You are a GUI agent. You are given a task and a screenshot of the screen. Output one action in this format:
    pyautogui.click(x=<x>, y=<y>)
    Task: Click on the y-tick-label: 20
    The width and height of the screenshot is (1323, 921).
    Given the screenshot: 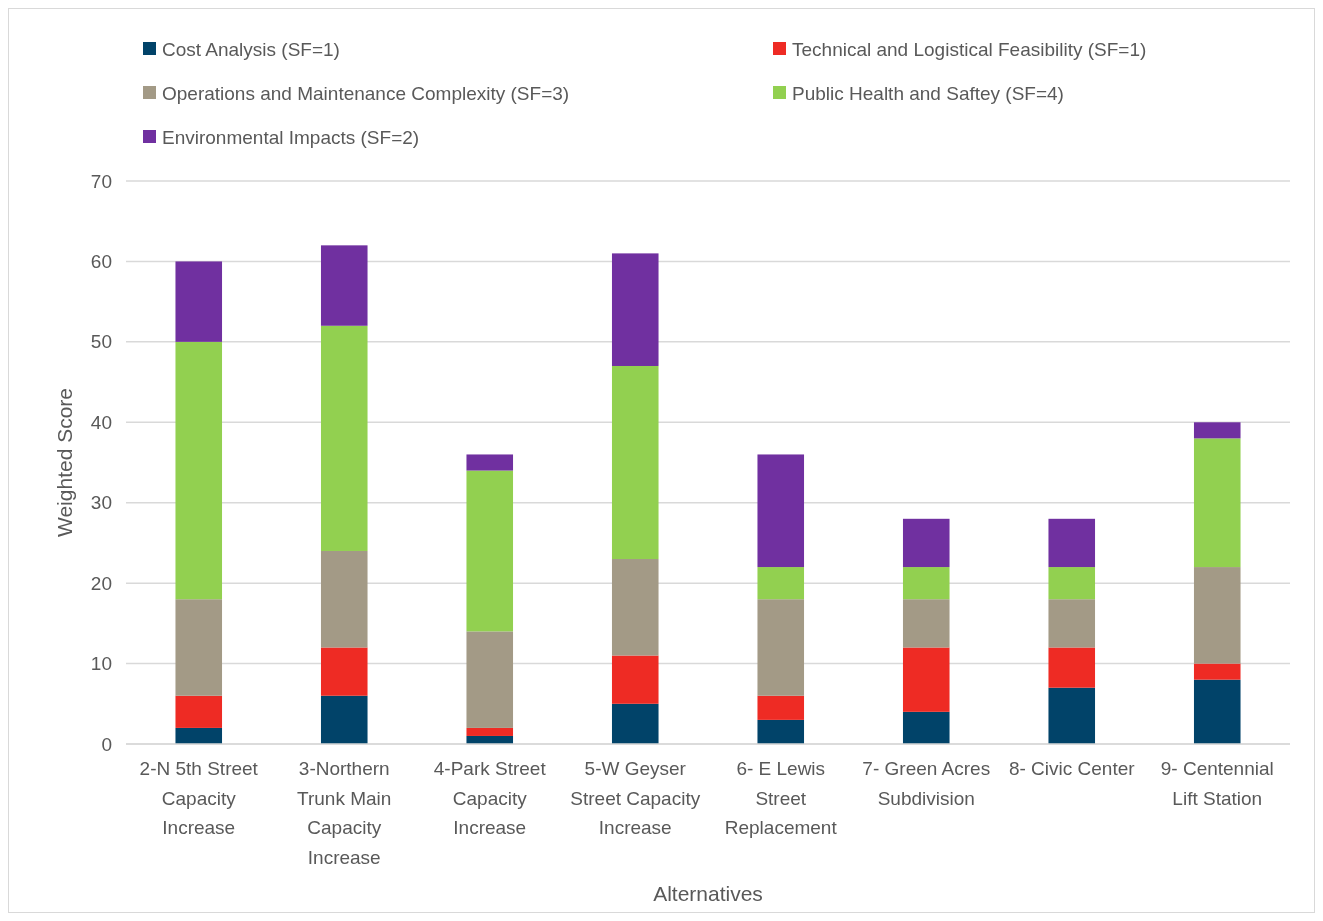 What is the action you would take?
    pyautogui.click(x=101, y=583)
    